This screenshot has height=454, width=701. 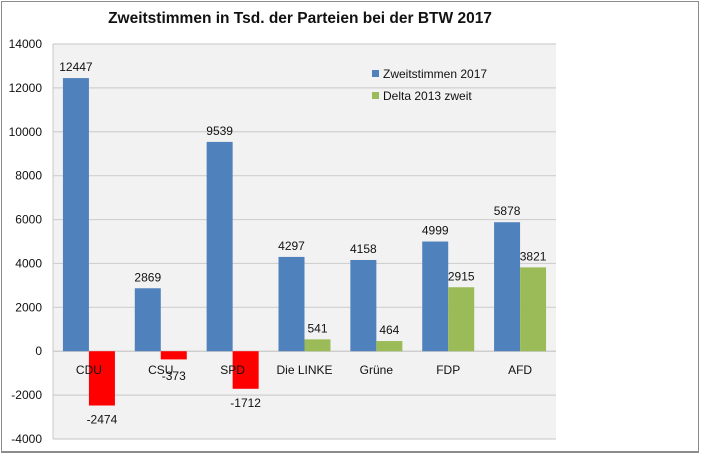 I want to click on data-label: 2869, so click(x=147, y=277).